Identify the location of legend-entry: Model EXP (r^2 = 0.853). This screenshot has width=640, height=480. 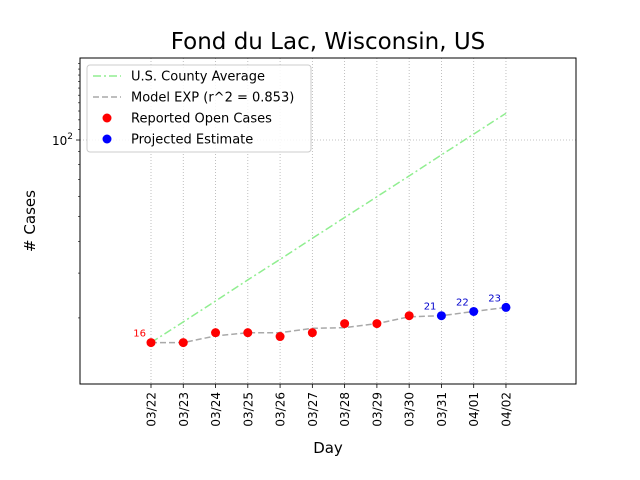
(212, 98).